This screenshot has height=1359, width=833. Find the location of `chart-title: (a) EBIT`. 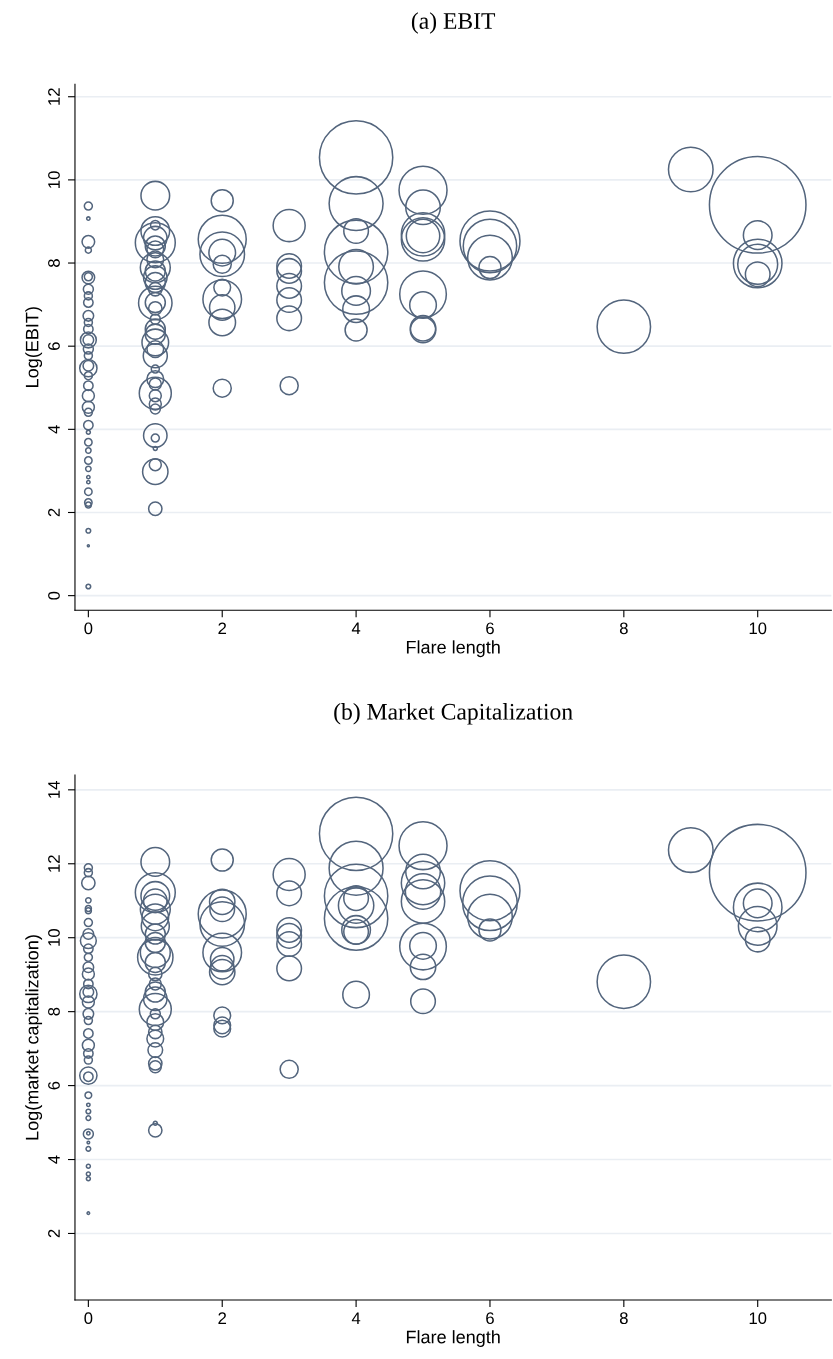

chart-title: (a) EBIT is located at coordinates (453, 23).